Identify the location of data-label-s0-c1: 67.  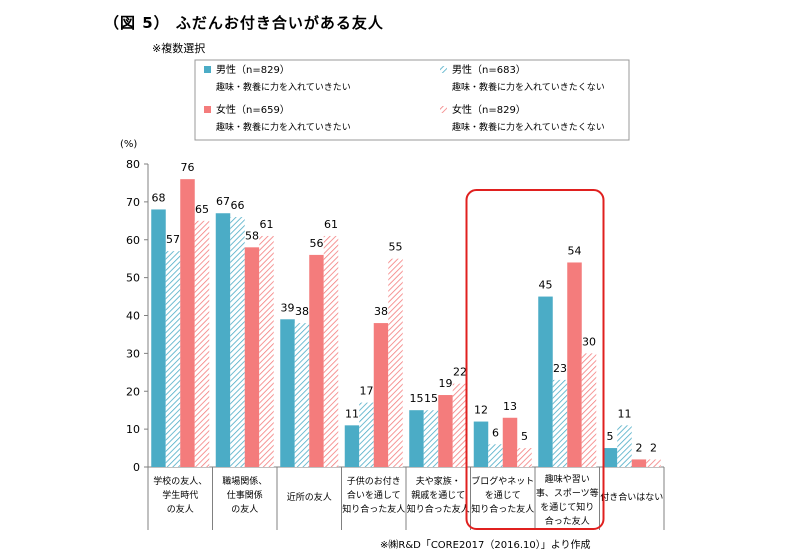
(223, 201).